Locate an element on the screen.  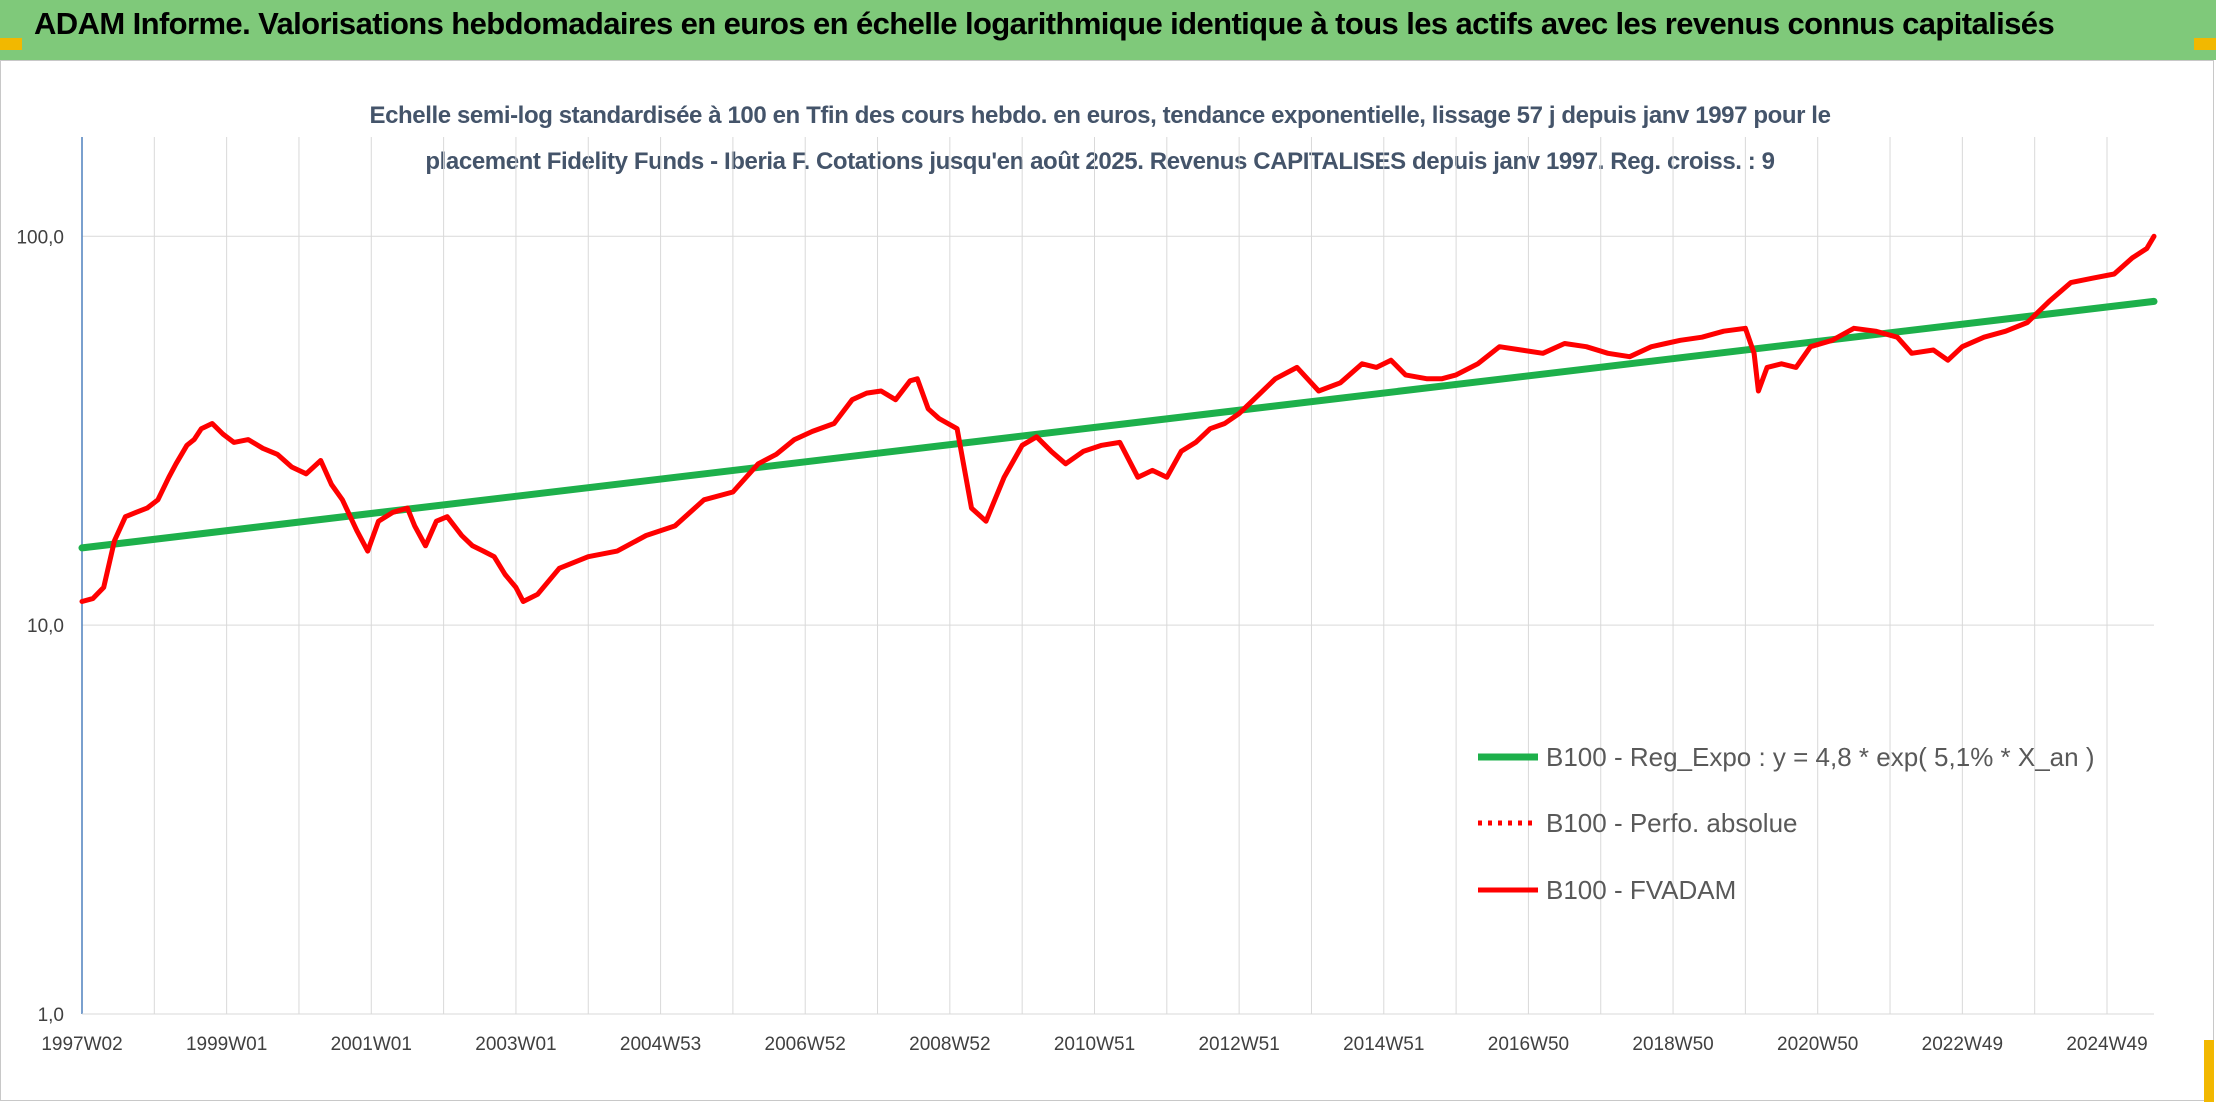
x-tick-label: 2010W51 is located at coordinates (1094, 1044).